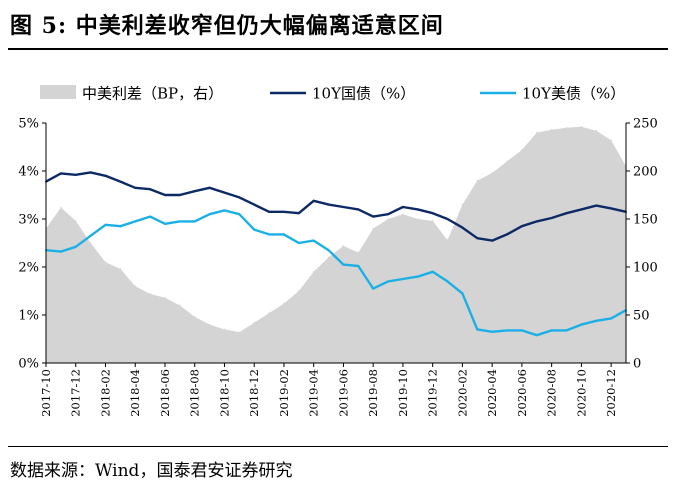 The height and width of the screenshot is (496, 688). What do you see at coordinates (581, 393) in the screenshot?
I see `x-tick-label: 2020-10` at bounding box center [581, 393].